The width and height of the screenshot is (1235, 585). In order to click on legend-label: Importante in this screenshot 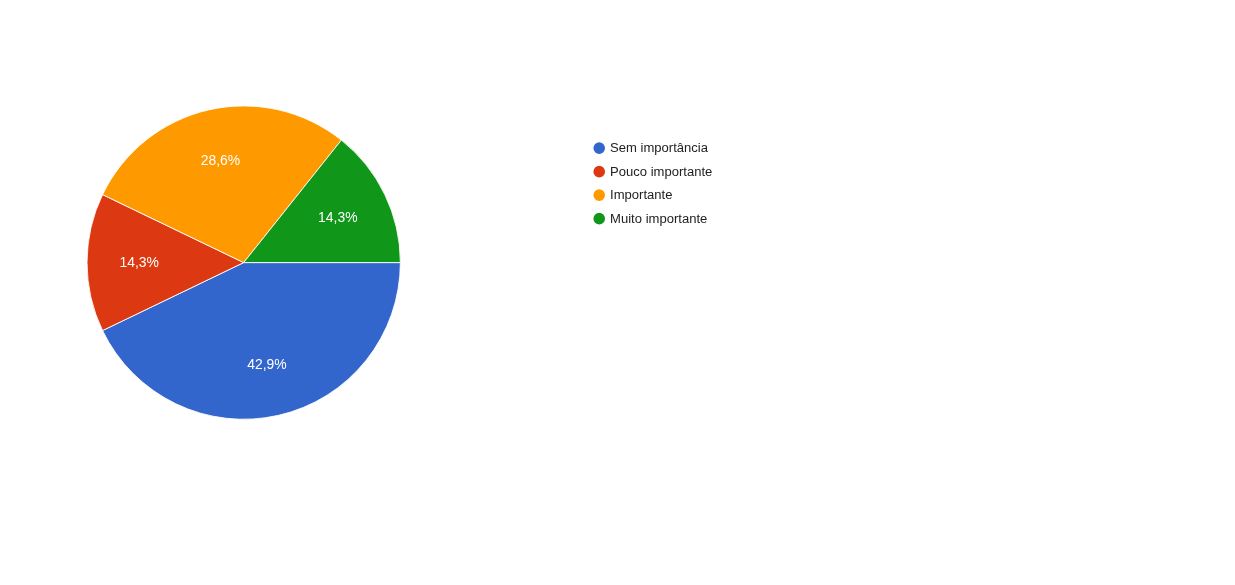, I will do `click(641, 195)`.